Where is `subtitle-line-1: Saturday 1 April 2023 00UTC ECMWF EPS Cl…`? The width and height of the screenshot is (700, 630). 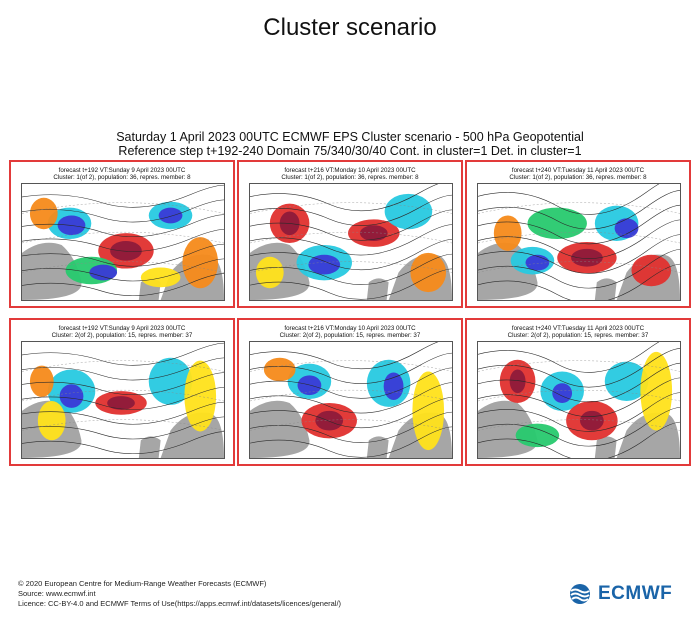
subtitle-line-1: Saturday 1 April 2023 00UTC ECMWF EPS Cl… is located at coordinates (350, 137).